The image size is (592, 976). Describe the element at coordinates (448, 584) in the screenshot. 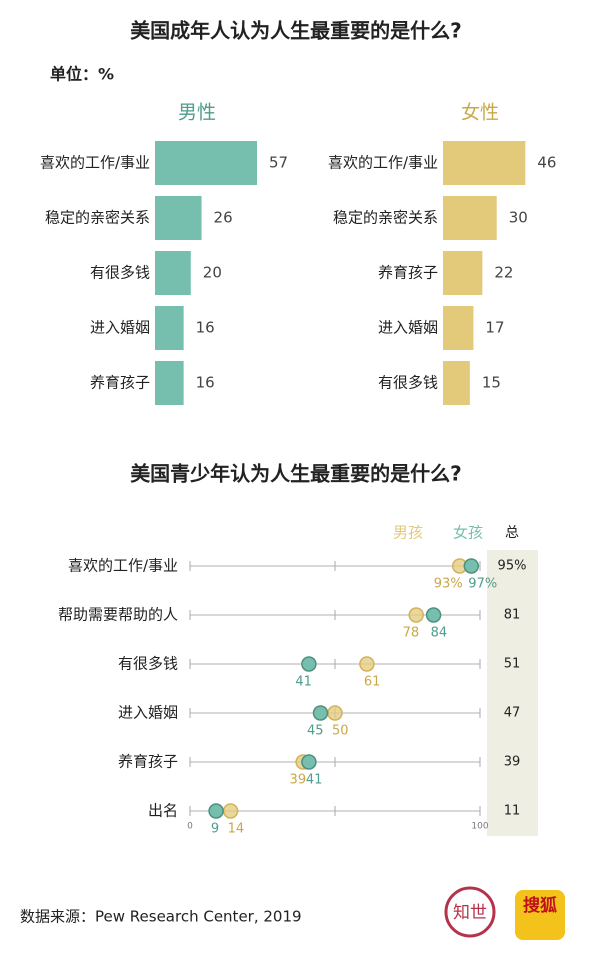

I see `value-label: 93%` at that location.